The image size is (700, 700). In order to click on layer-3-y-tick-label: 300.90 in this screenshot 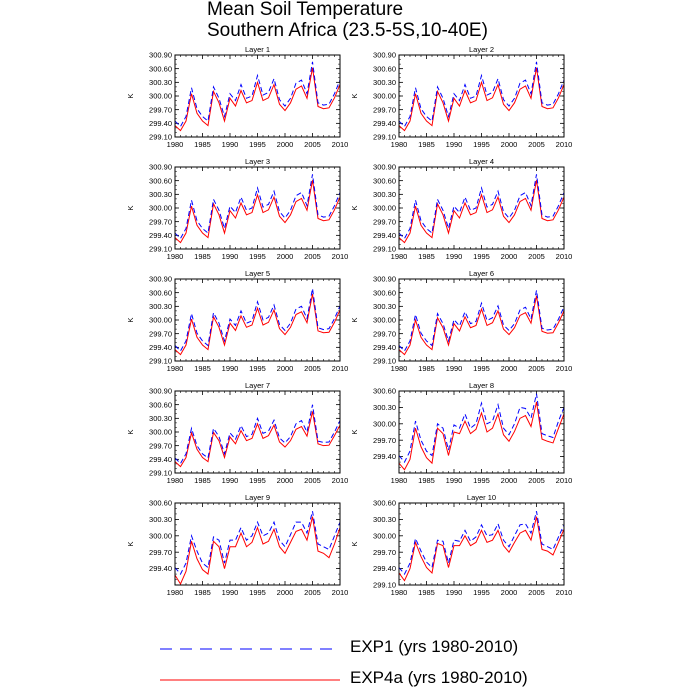, I will do `click(160, 167)`.